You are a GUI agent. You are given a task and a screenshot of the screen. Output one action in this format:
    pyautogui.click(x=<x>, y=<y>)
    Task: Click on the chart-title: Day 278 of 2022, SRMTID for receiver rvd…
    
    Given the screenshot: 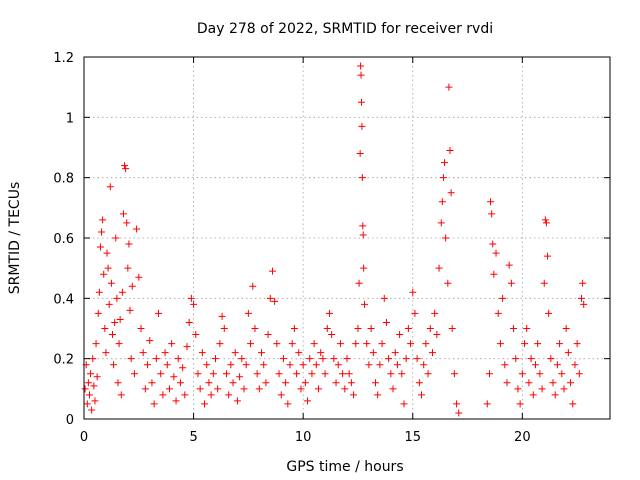 What is the action you would take?
    pyautogui.click(x=345, y=29)
    